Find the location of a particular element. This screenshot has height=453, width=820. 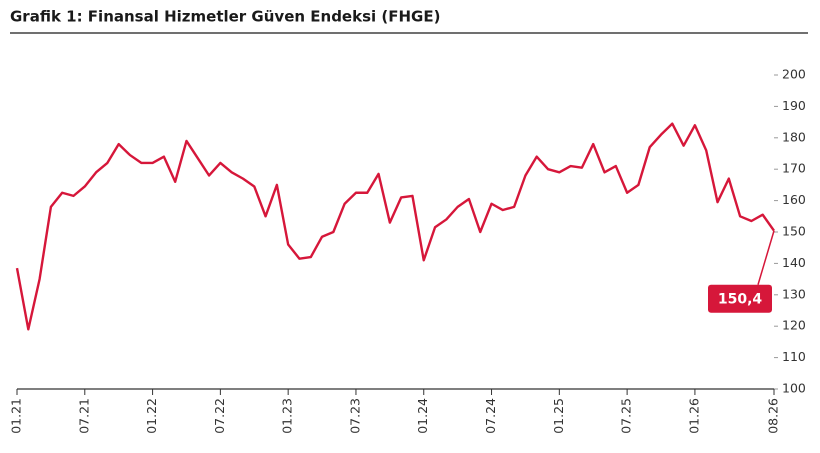

y-tick-label: 190 is located at coordinates (794, 105).